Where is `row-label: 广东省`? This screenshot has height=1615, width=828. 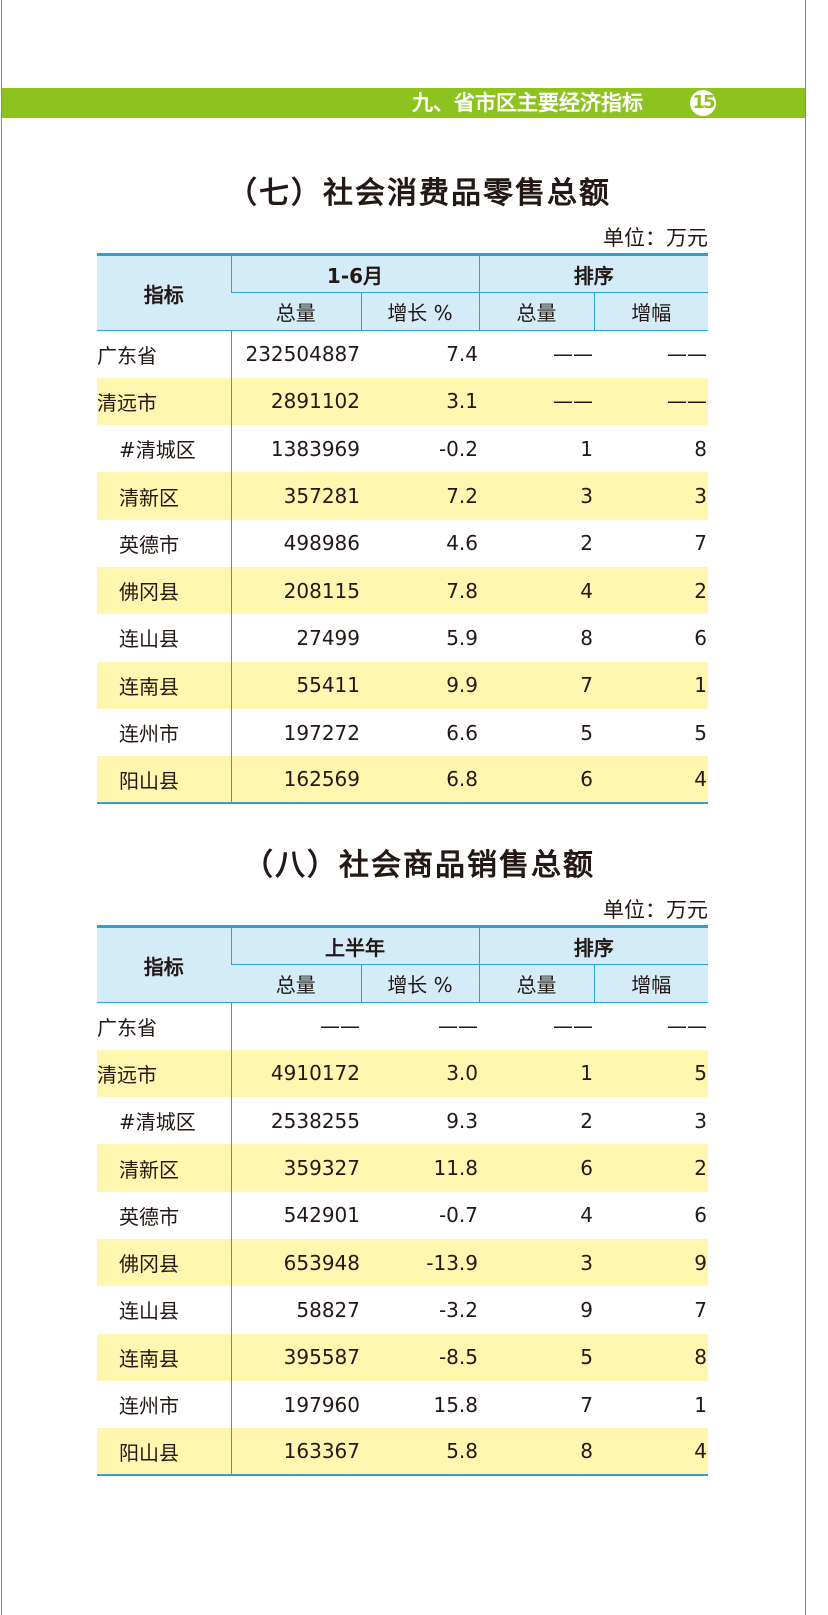 row-label: 广东省 is located at coordinates (164, 1026).